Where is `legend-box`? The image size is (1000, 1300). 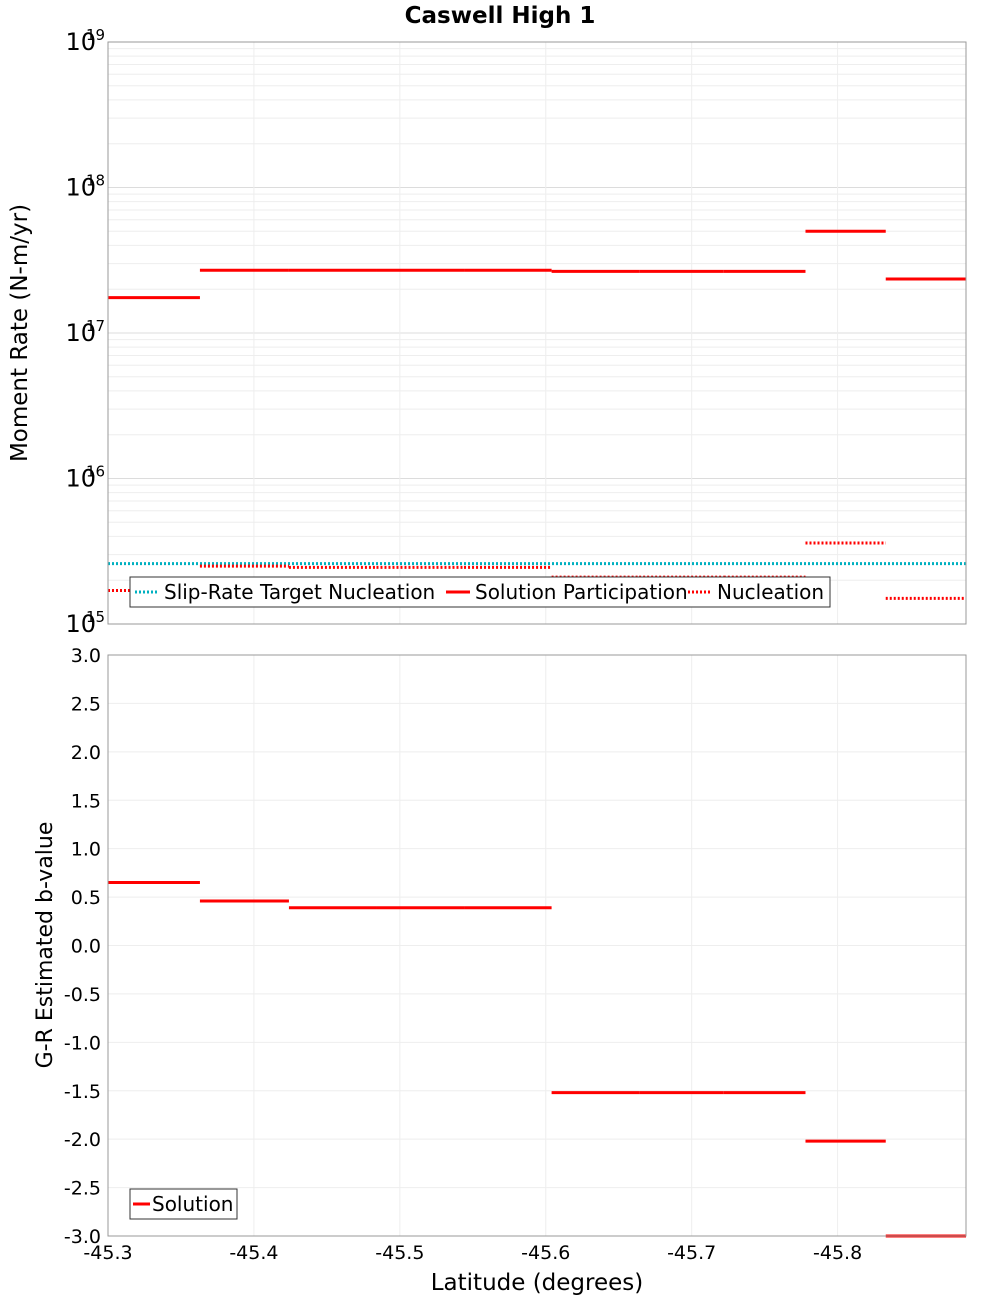
legend-box is located at coordinates (480, 592).